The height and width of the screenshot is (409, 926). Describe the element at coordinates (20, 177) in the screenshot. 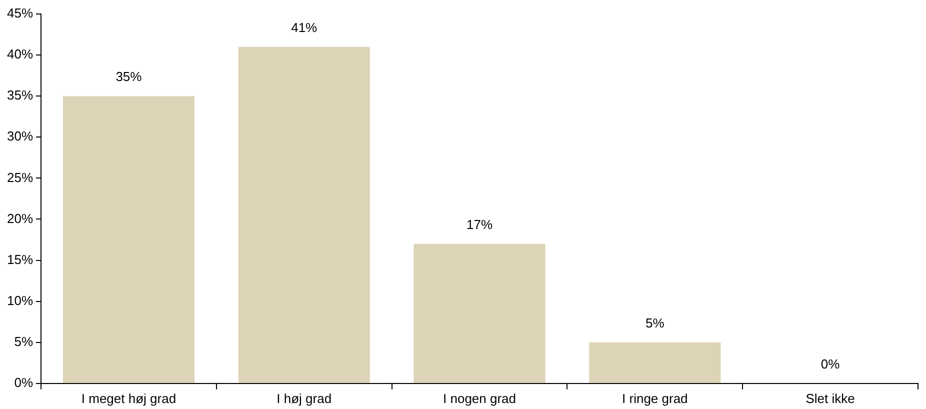

I see `y-tick-label: 25%` at that location.